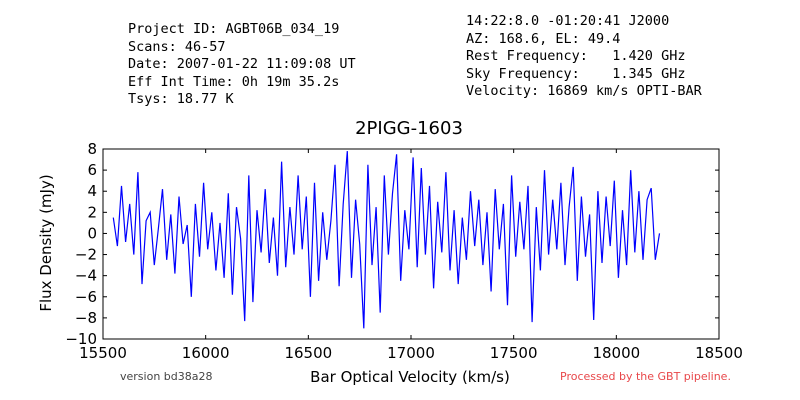  I want to click on scans-line: Scans: 46-57, so click(177, 46).